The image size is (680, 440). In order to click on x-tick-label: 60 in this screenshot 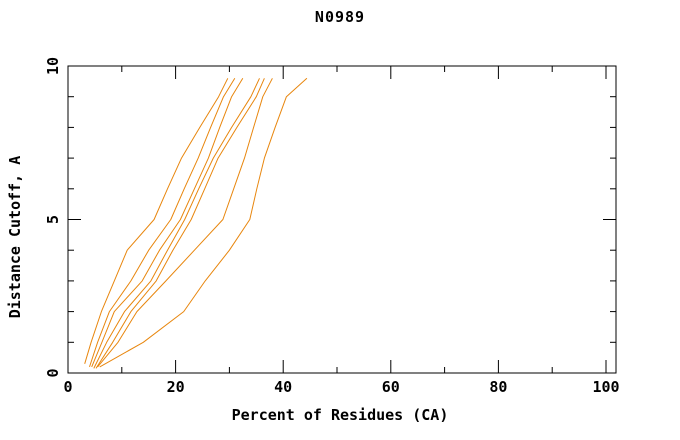, I will do `click(391, 387)`.